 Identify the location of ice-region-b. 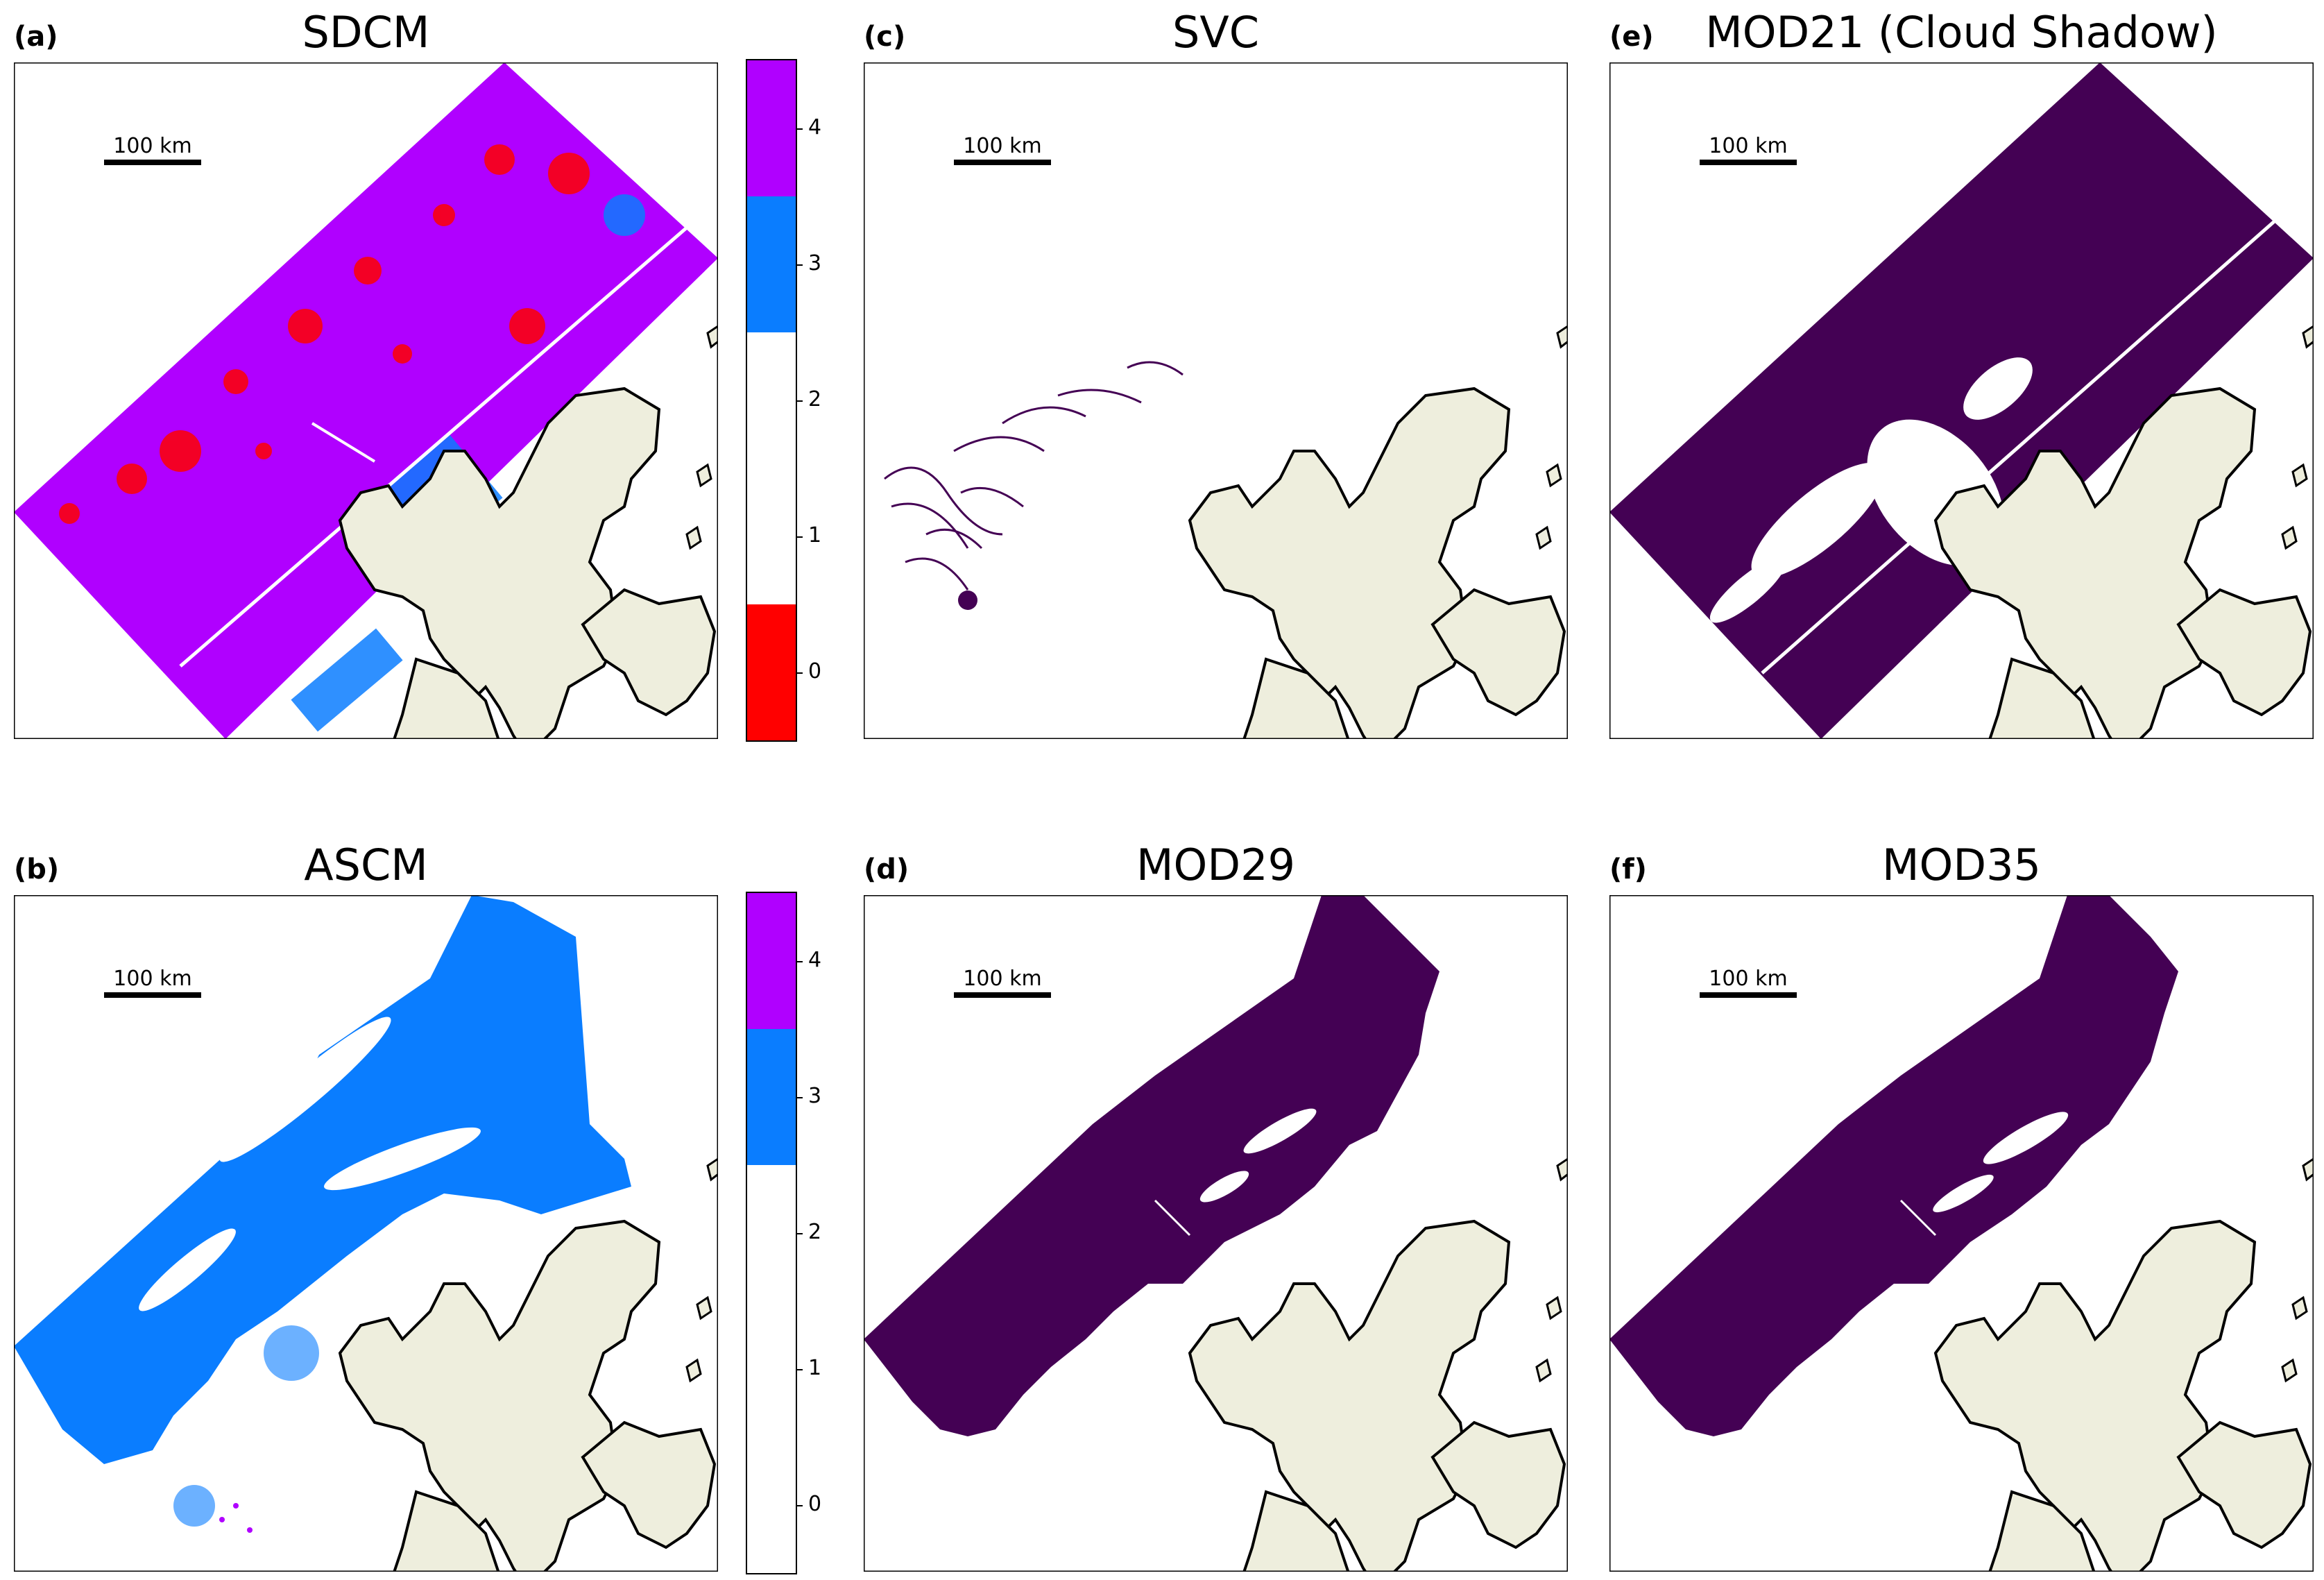
(322, 1179).